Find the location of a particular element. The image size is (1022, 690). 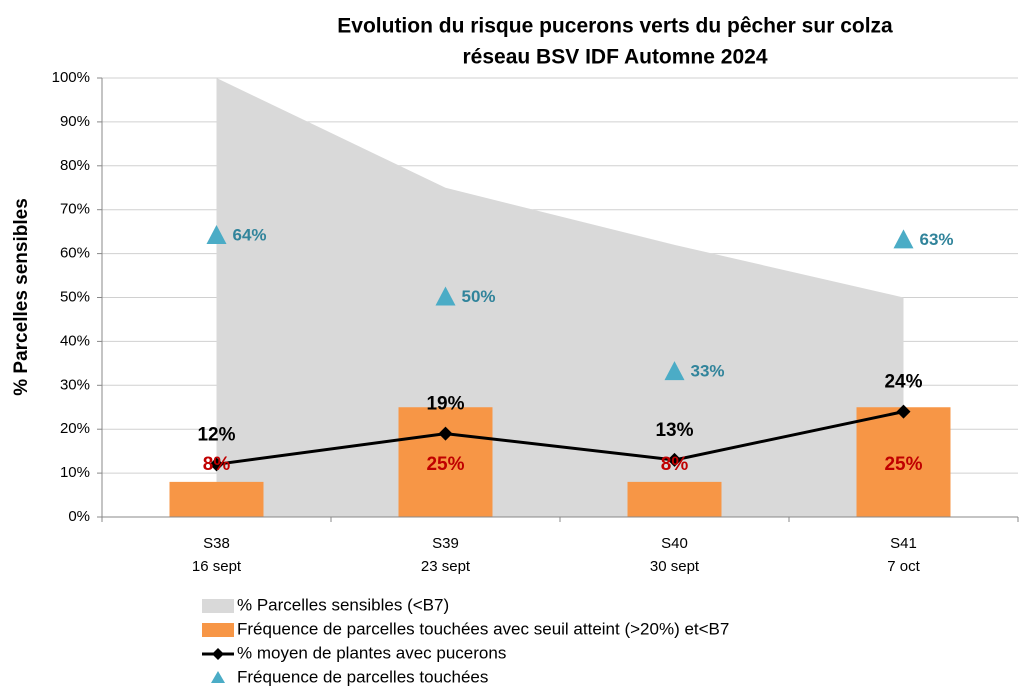

x-tick-label: 7 oct is located at coordinates (903, 566).